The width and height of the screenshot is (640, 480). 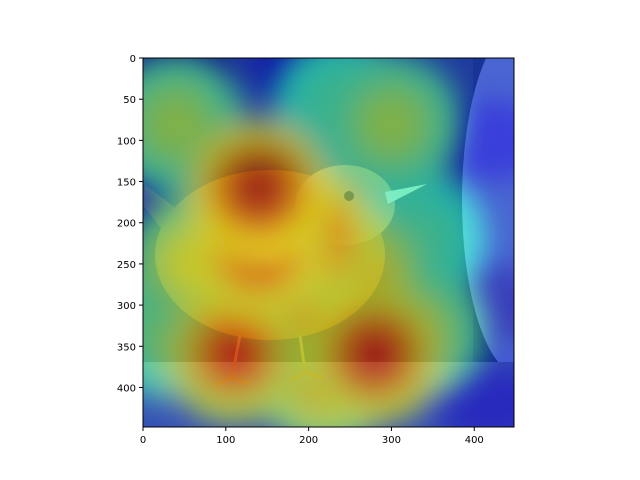 I want to click on y-tick-label: 250, so click(x=126, y=265).